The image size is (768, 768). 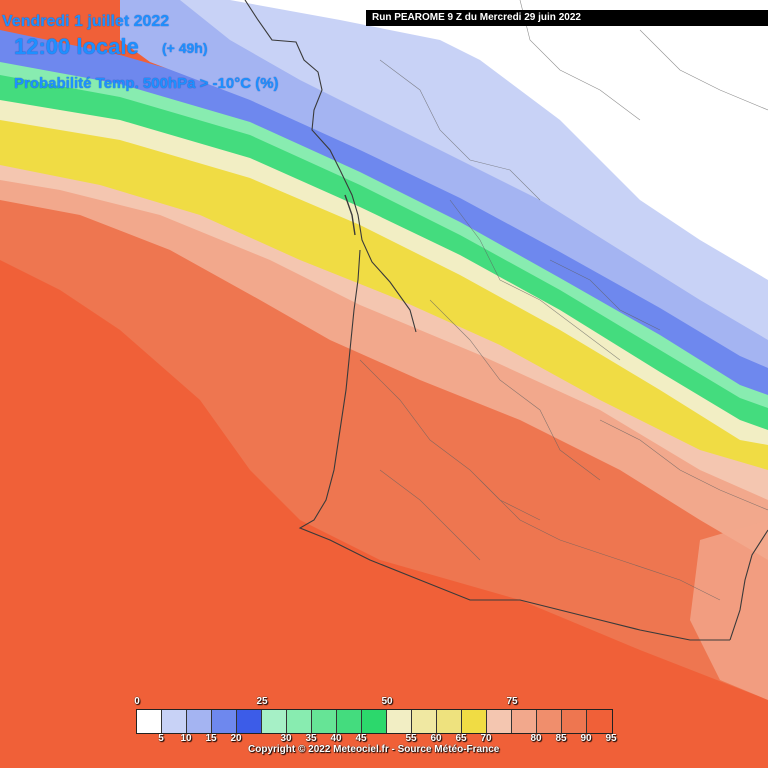 What do you see at coordinates (262, 701) in the screenshot?
I see `legend-tick-top: 25` at bounding box center [262, 701].